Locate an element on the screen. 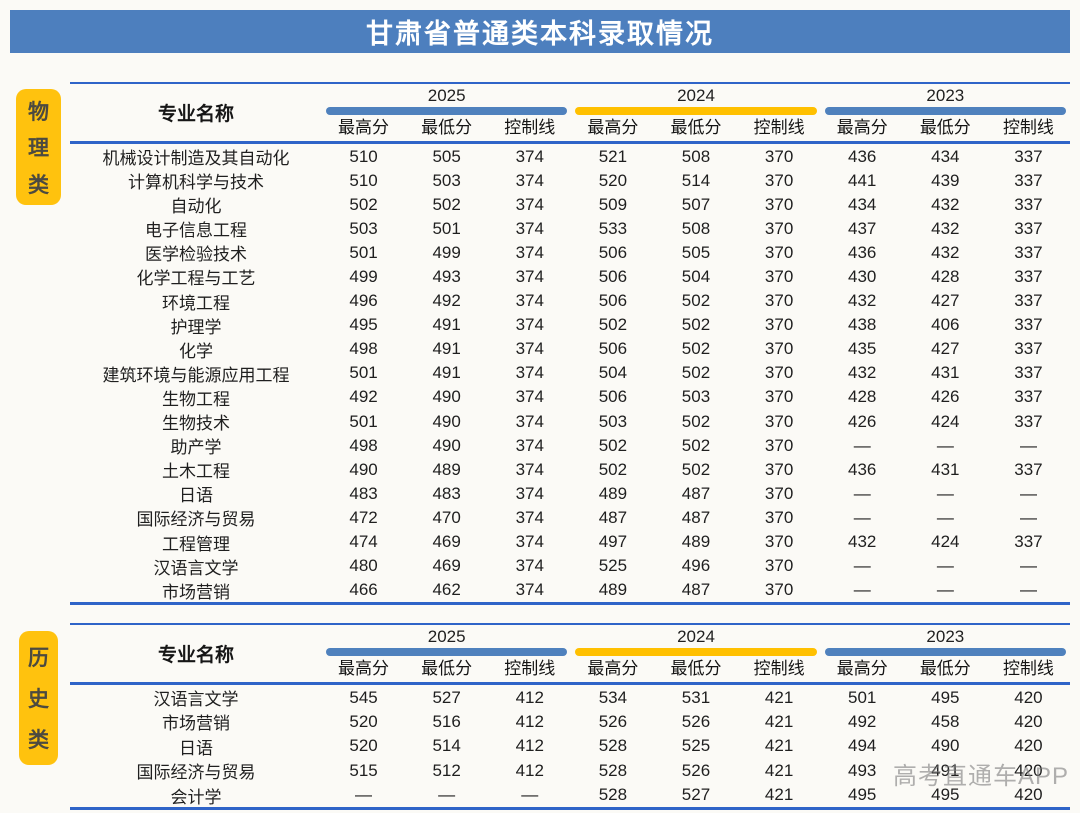  score-cell: 514 is located at coordinates (696, 180).